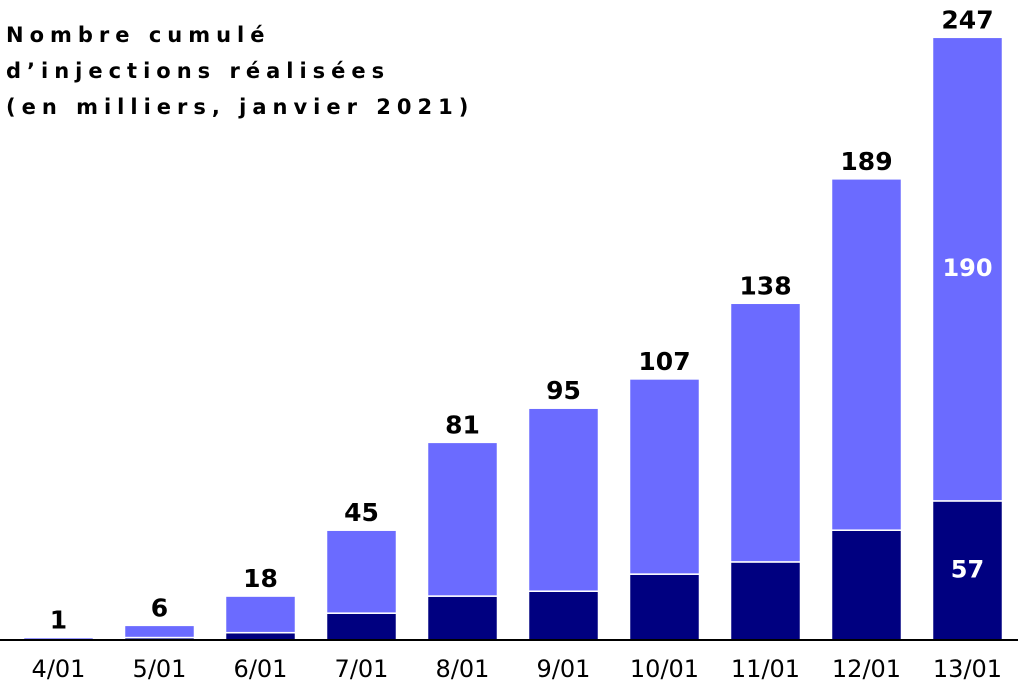 This screenshot has height=700, width=1018. What do you see at coordinates (765, 285) in the screenshot?
I see `total-label: 138` at bounding box center [765, 285].